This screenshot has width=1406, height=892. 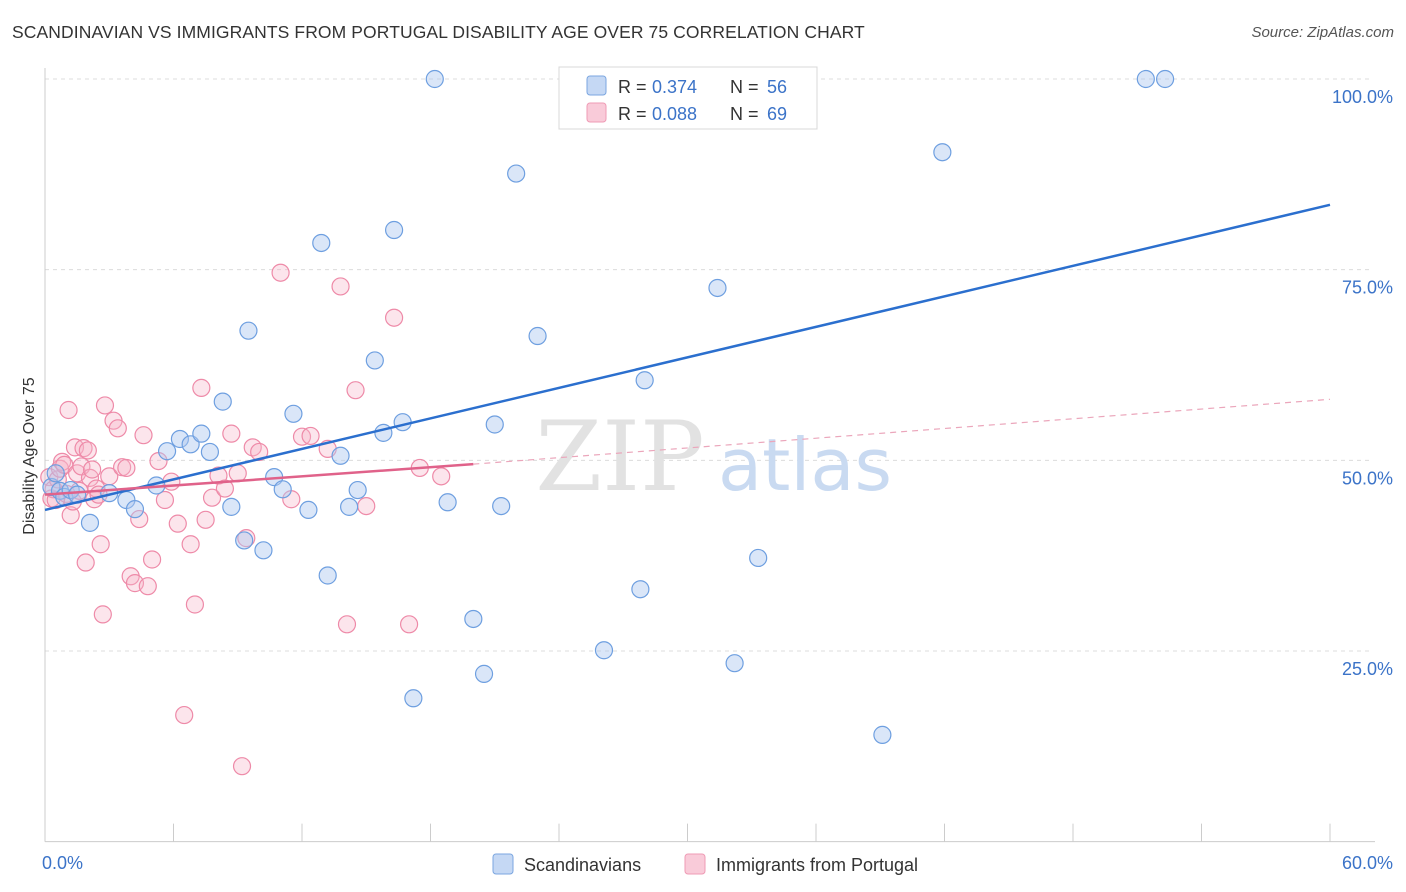 What do you see at coordinates (596, 85) in the screenshot?
I see `stats-swatch-blue` at bounding box center [596, 85].